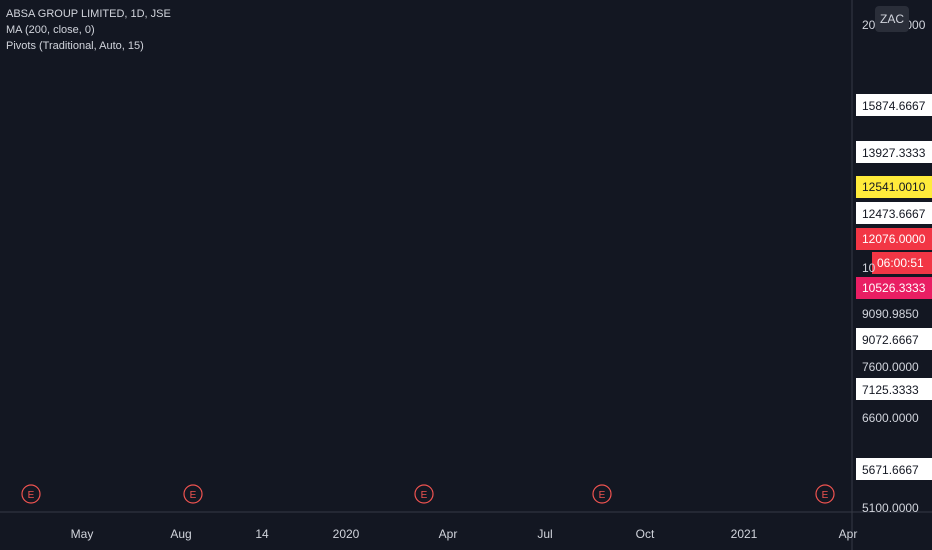 Image resolution: width=932 pixels, height=550 pixels. Describe the element at coordinates (262, 534) in the screenshot. I see `x-tick-label: 14` at that location.